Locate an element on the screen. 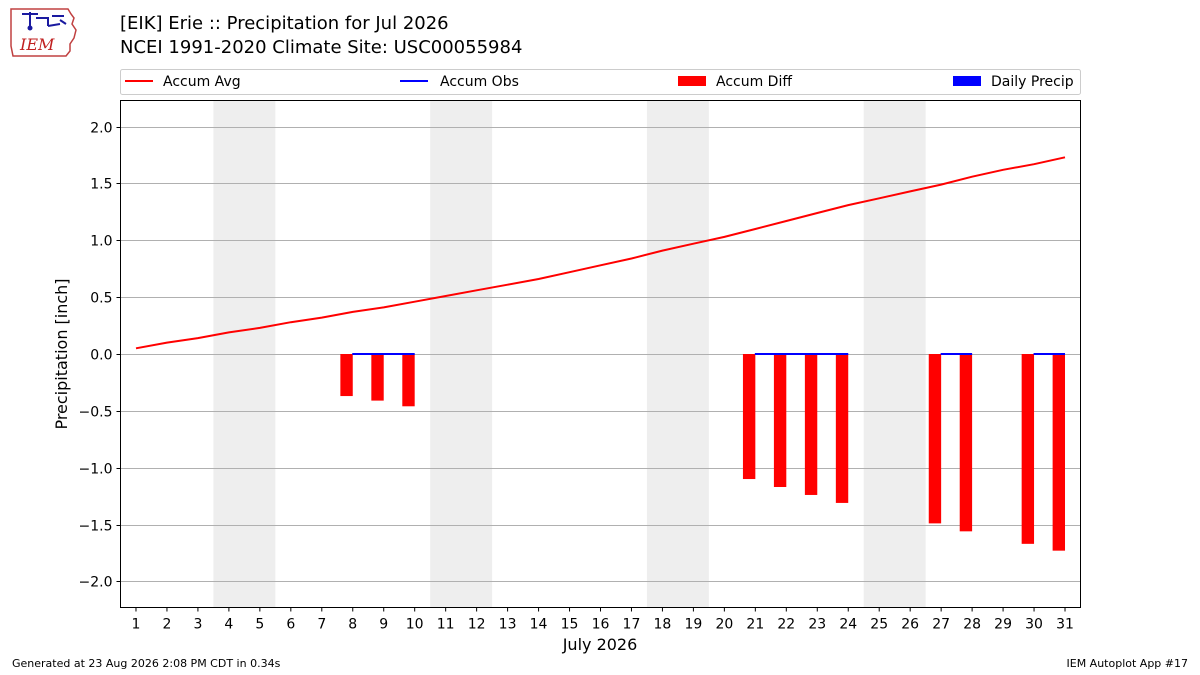 The height and width of the screenshot is (675, 1200). x-tick-label: 9 is located at coordinates (383, 625).